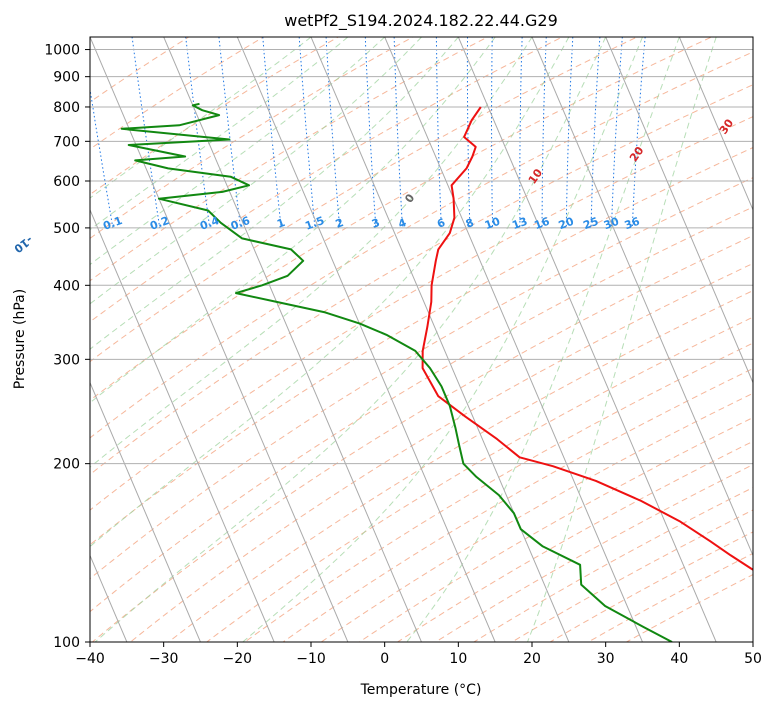  Describe the element at coordinates (66, 465) in the screenshot. I see `y-tick-label: 200` at that location.